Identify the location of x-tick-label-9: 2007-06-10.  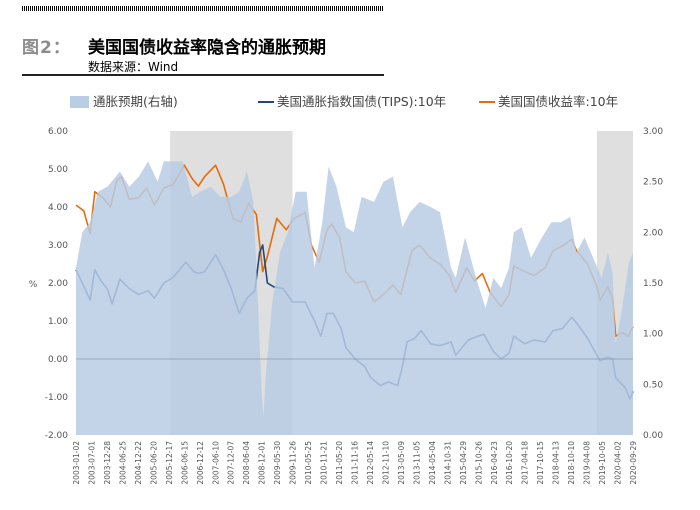
(215, 463).